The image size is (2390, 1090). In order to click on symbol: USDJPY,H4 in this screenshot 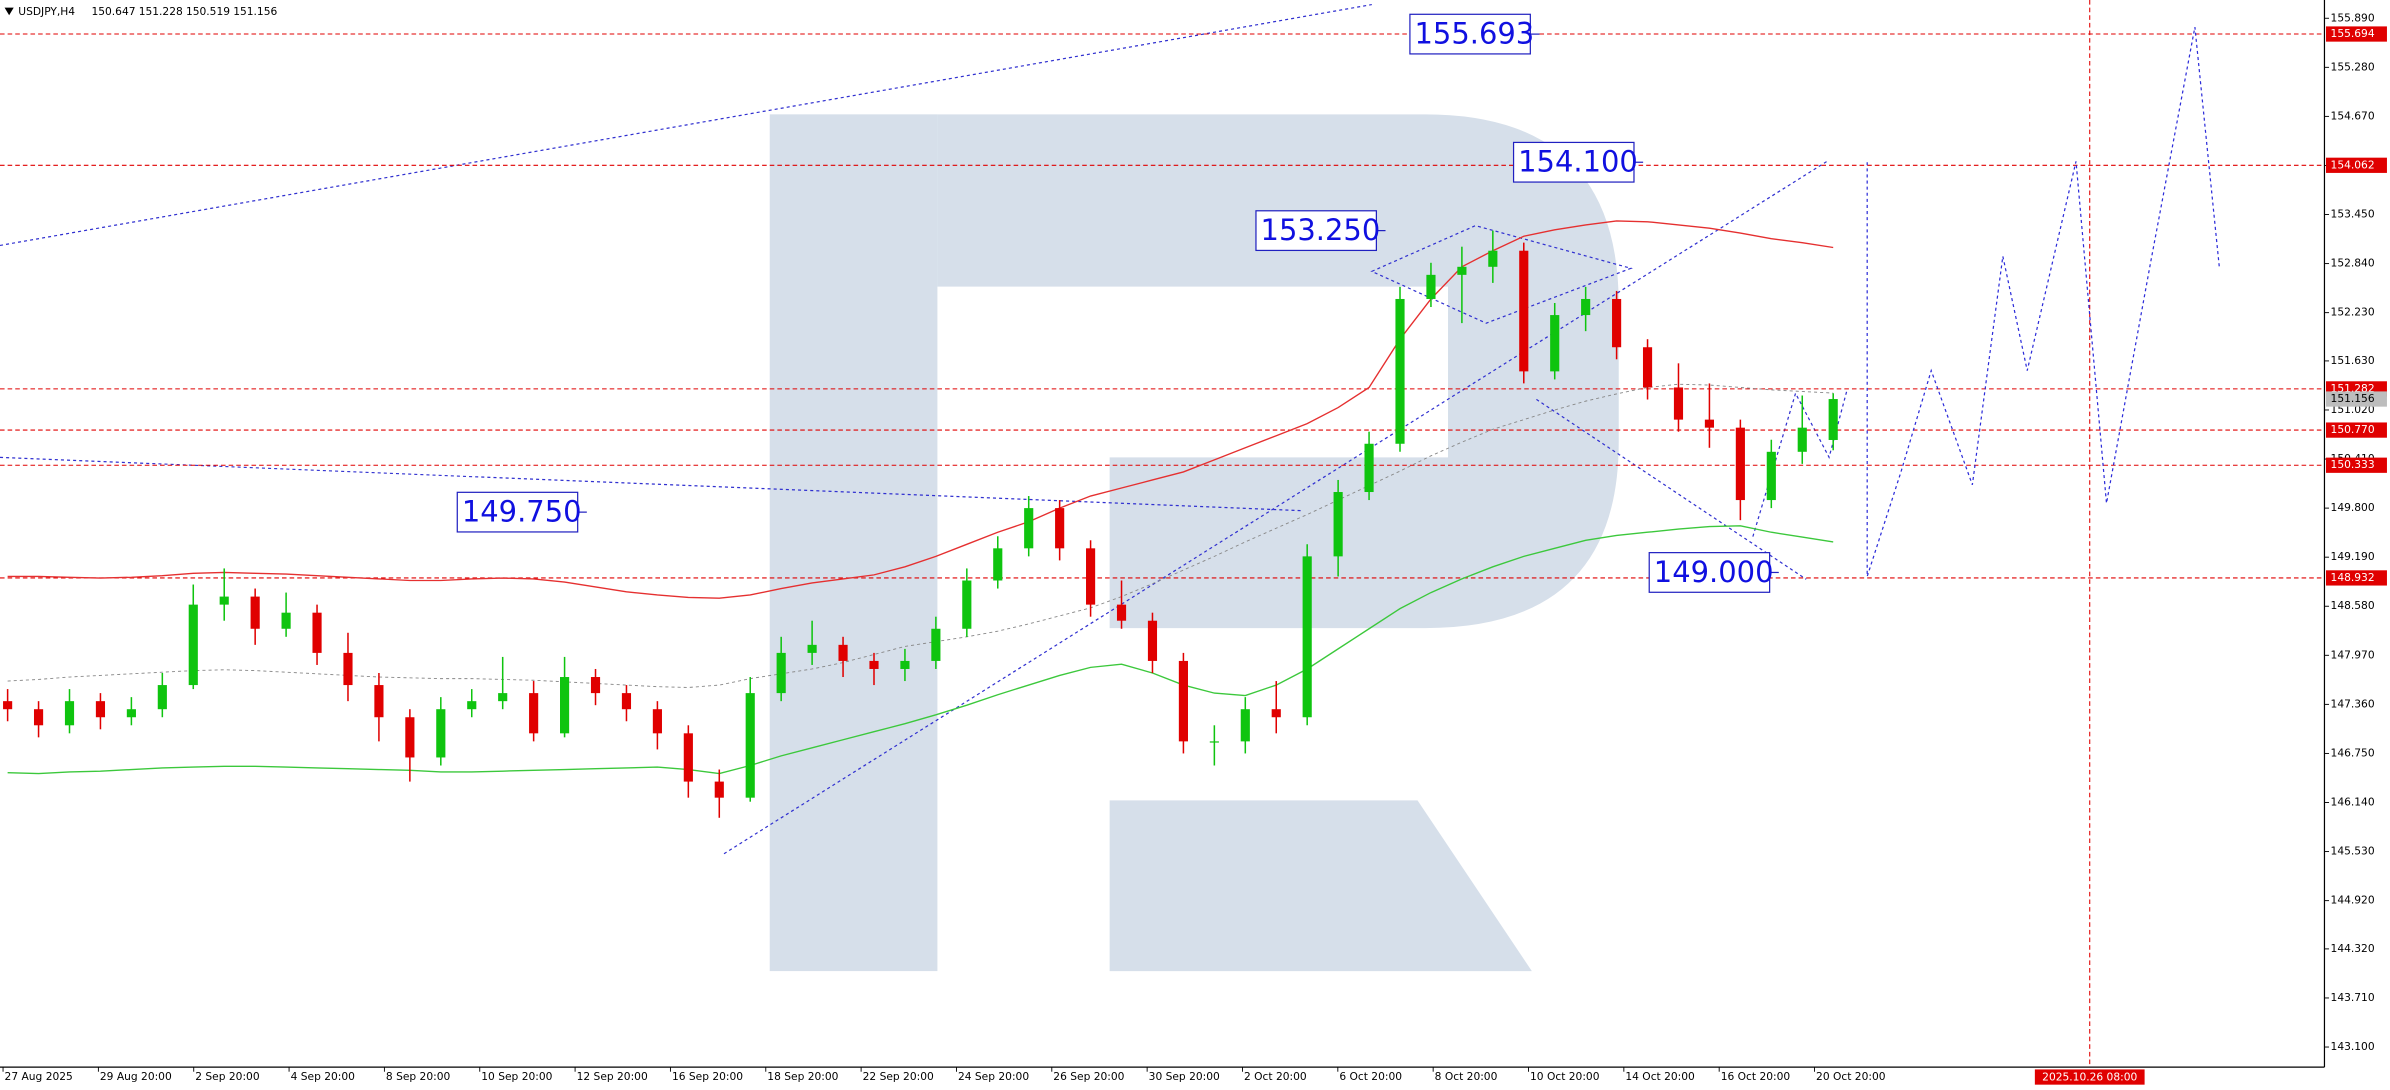, I will do `click(46, 11)`.